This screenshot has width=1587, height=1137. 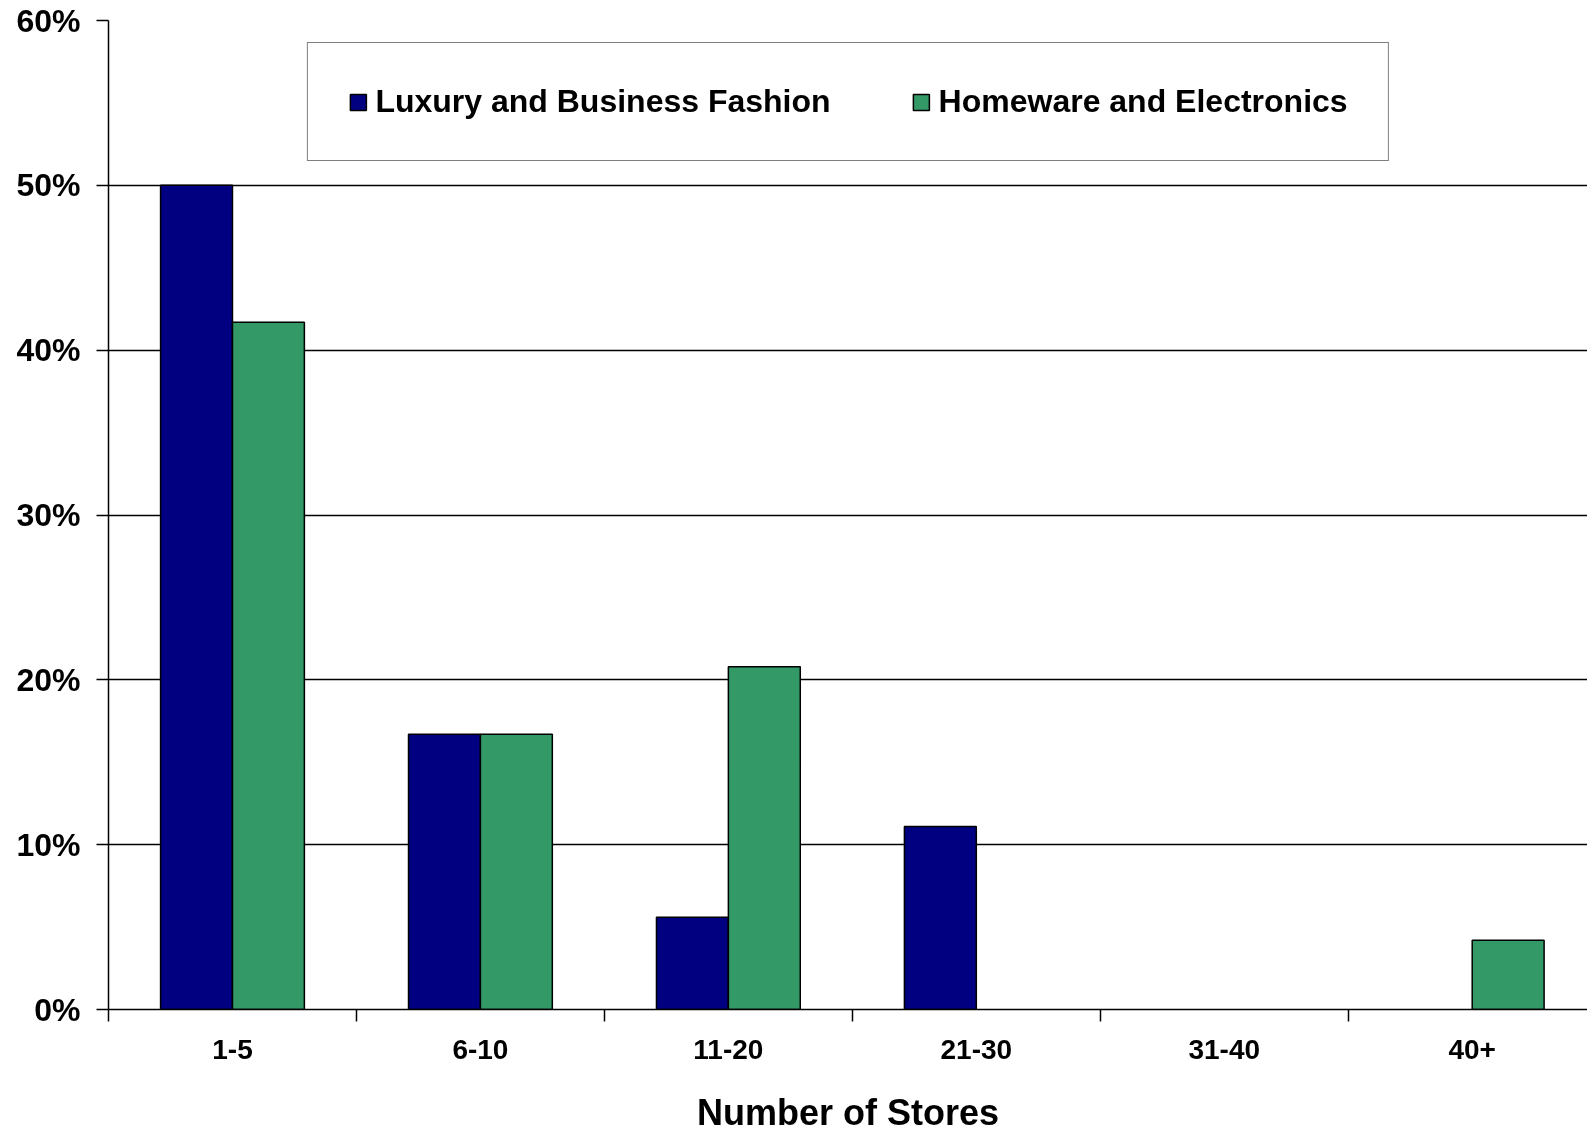 What do you see at coordinates (48, 515) in the screenshot?
I see `y-tick-label: 30%` at bounding box center [48, 515].